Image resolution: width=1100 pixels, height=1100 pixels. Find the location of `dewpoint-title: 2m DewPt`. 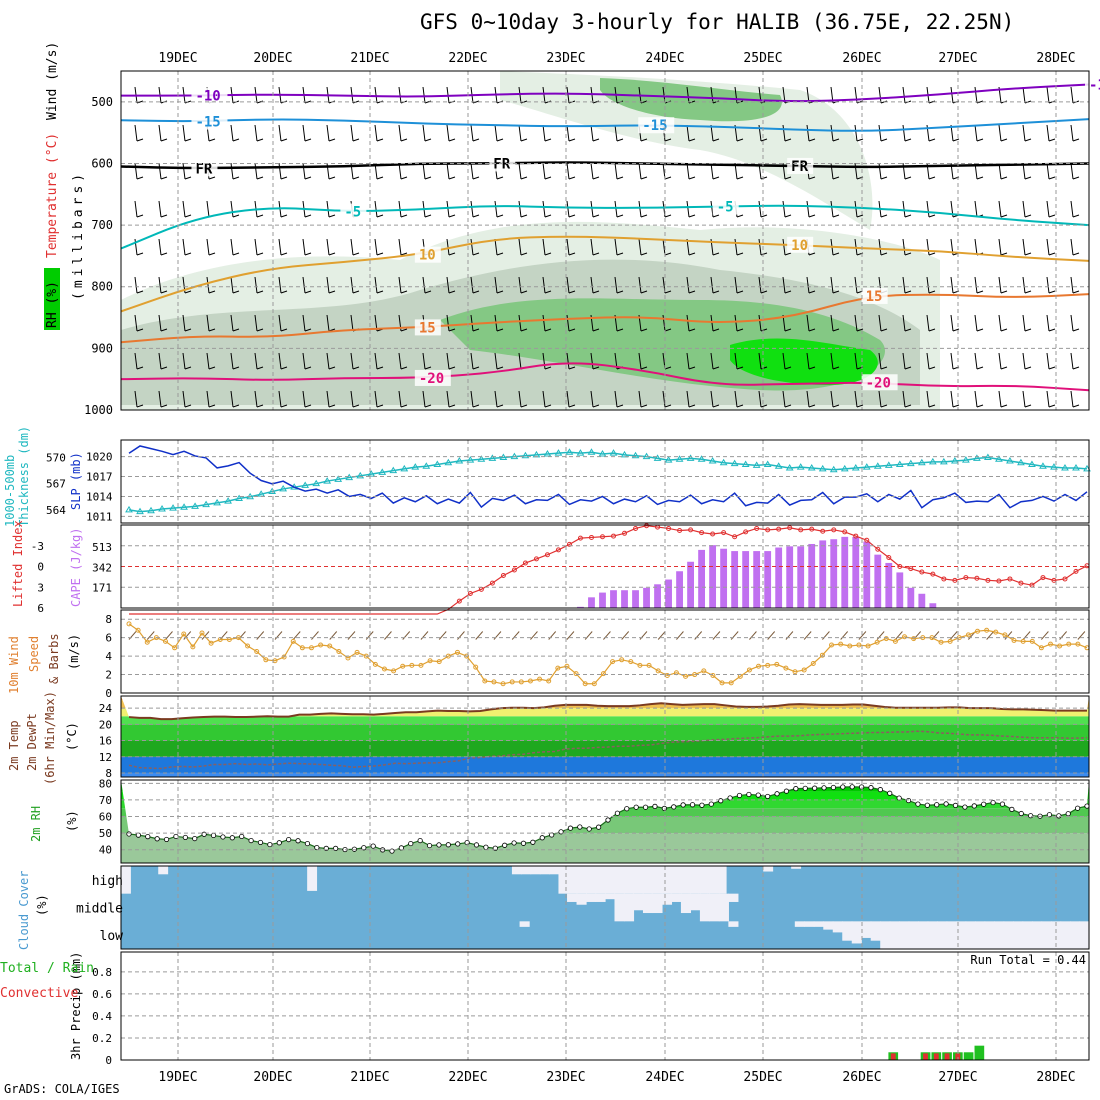

dewpoint-title: 2m DewPt is located at coordinates (32, 742).